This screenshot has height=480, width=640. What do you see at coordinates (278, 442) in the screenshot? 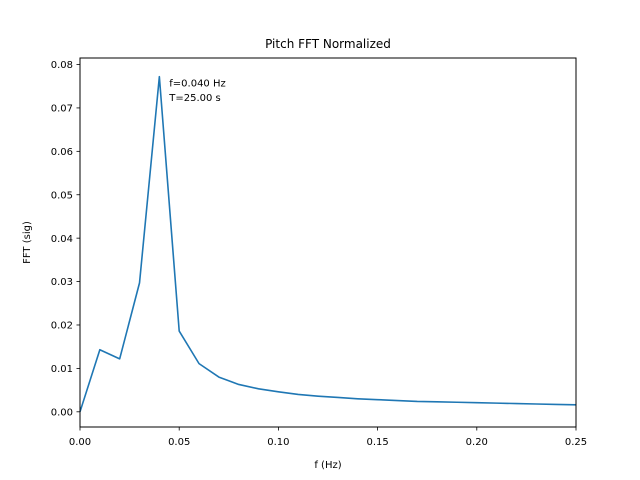
I see `x-tick-label: 0.10` at bounding box center [278, 442].